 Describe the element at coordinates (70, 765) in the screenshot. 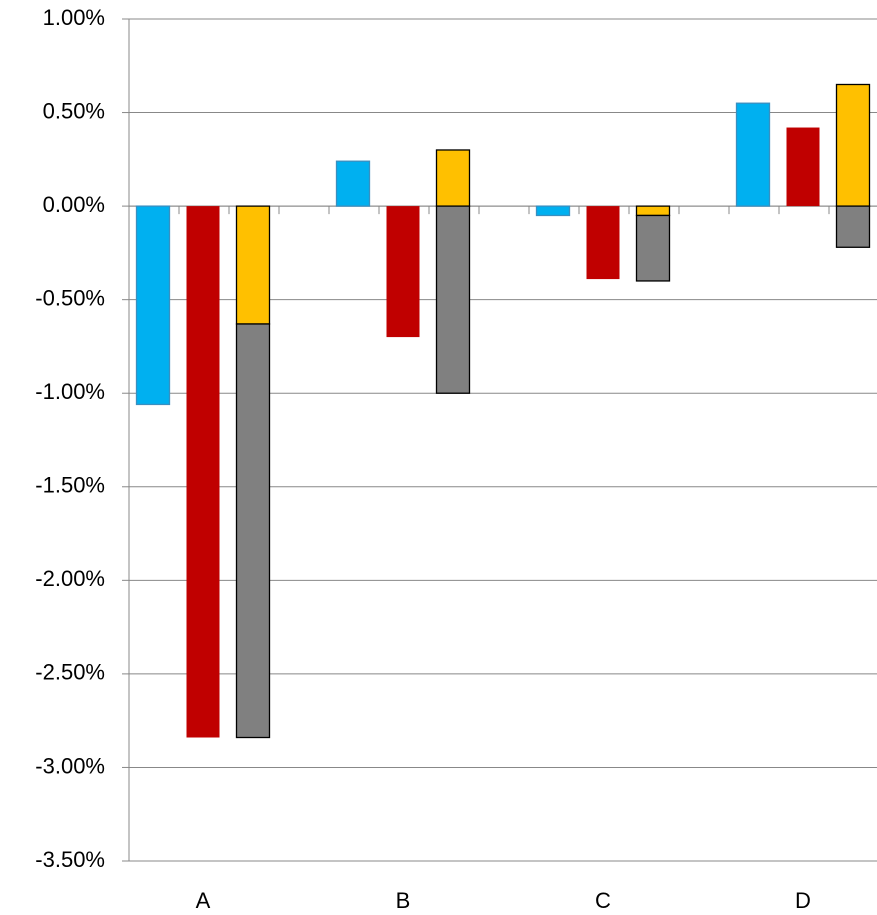

I see `y-tick-label: -3.00%` at that location.